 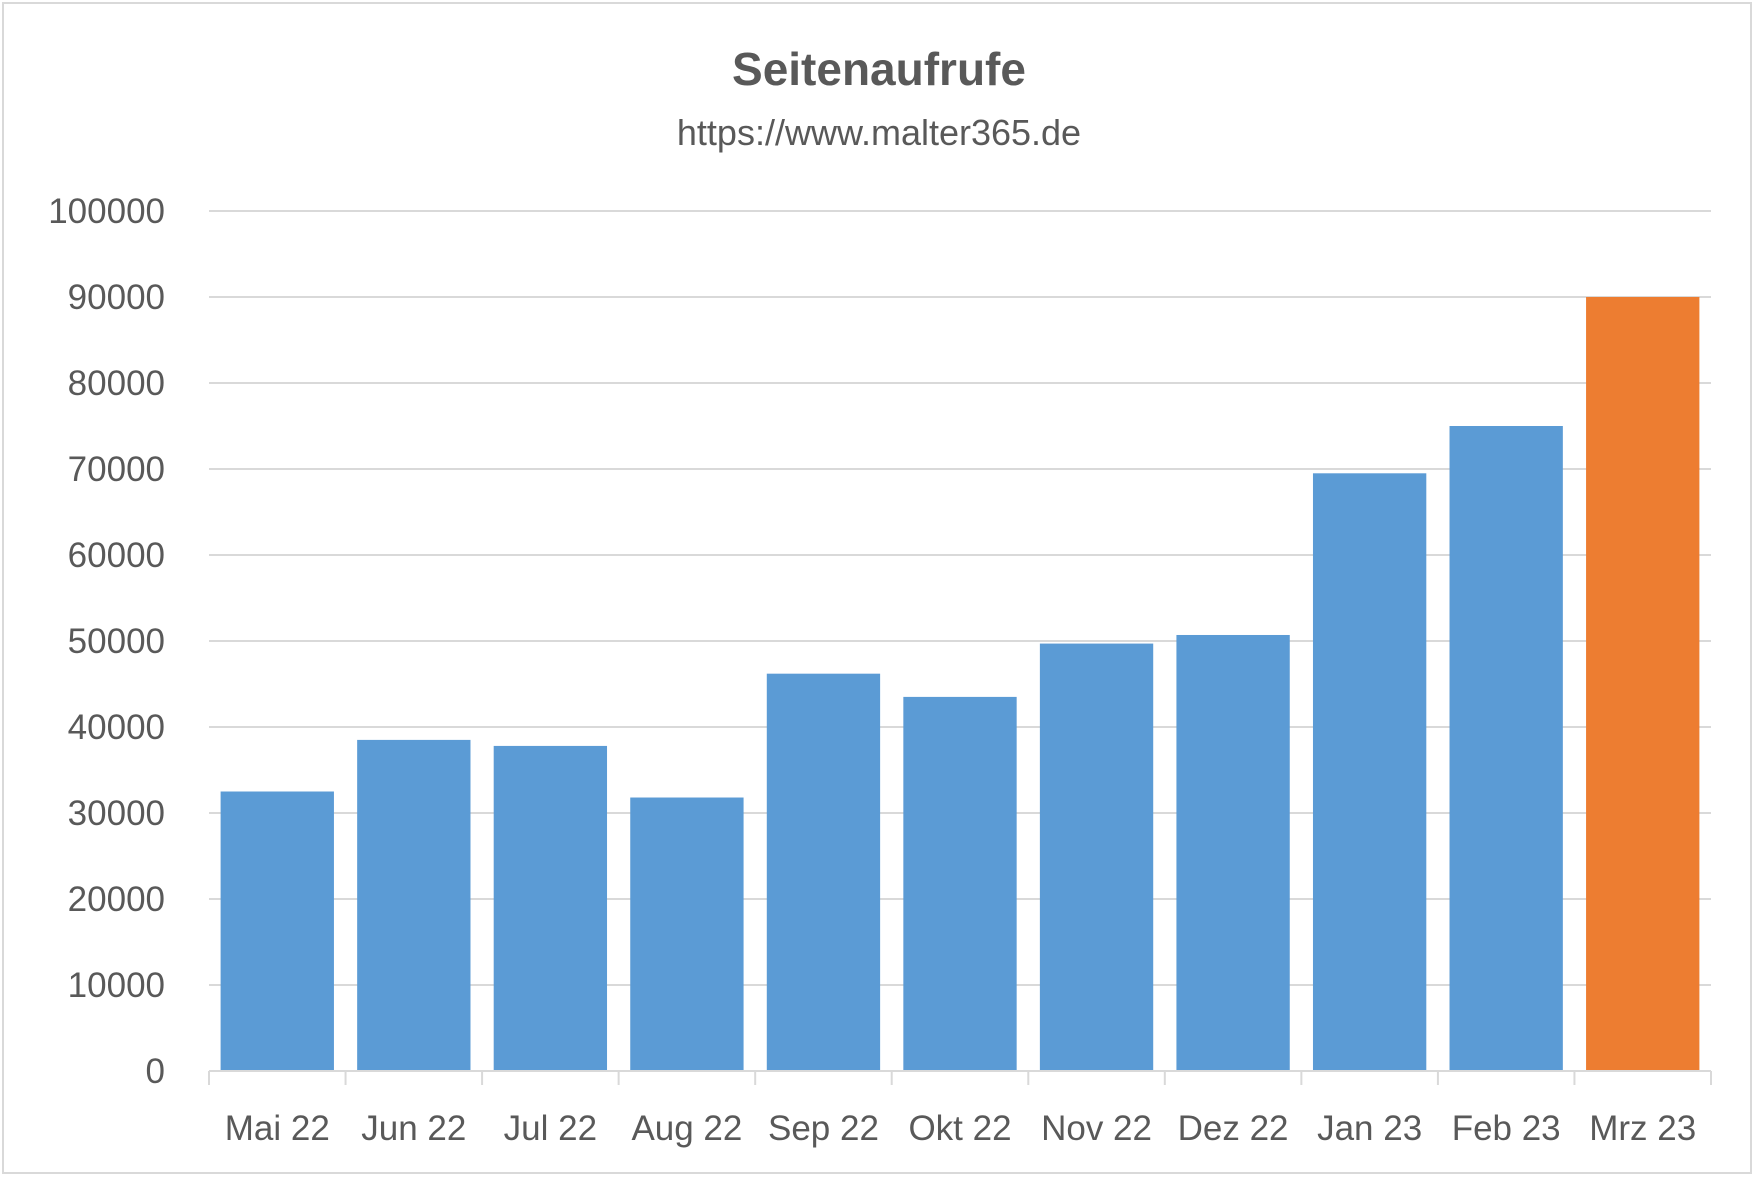 What do you see at coordinates (879, 132) in the screenshot?
I see `chart-subtitle: https://www.malter365.de` at bounding box center [879, 132].